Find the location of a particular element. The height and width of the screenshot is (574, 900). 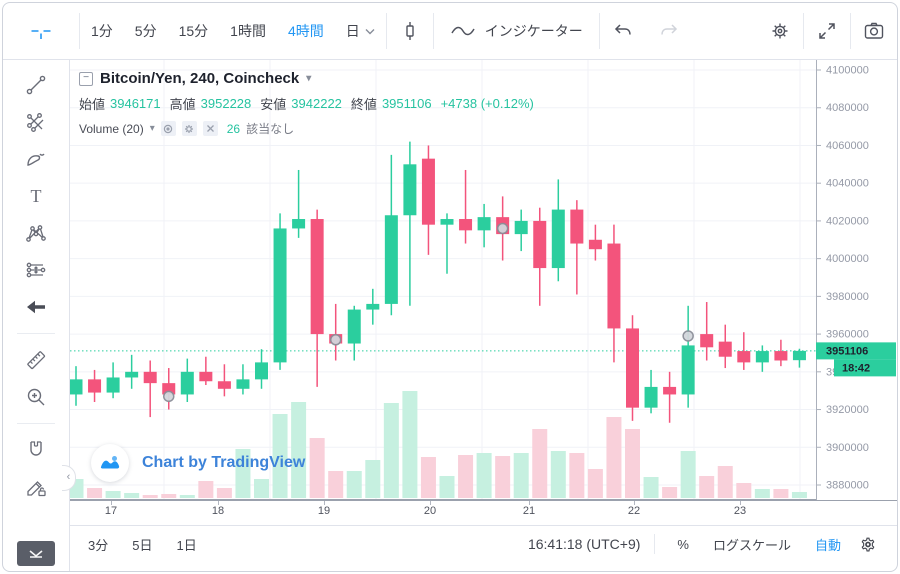

zoom-in-icon is located at coordinates (36, 397).